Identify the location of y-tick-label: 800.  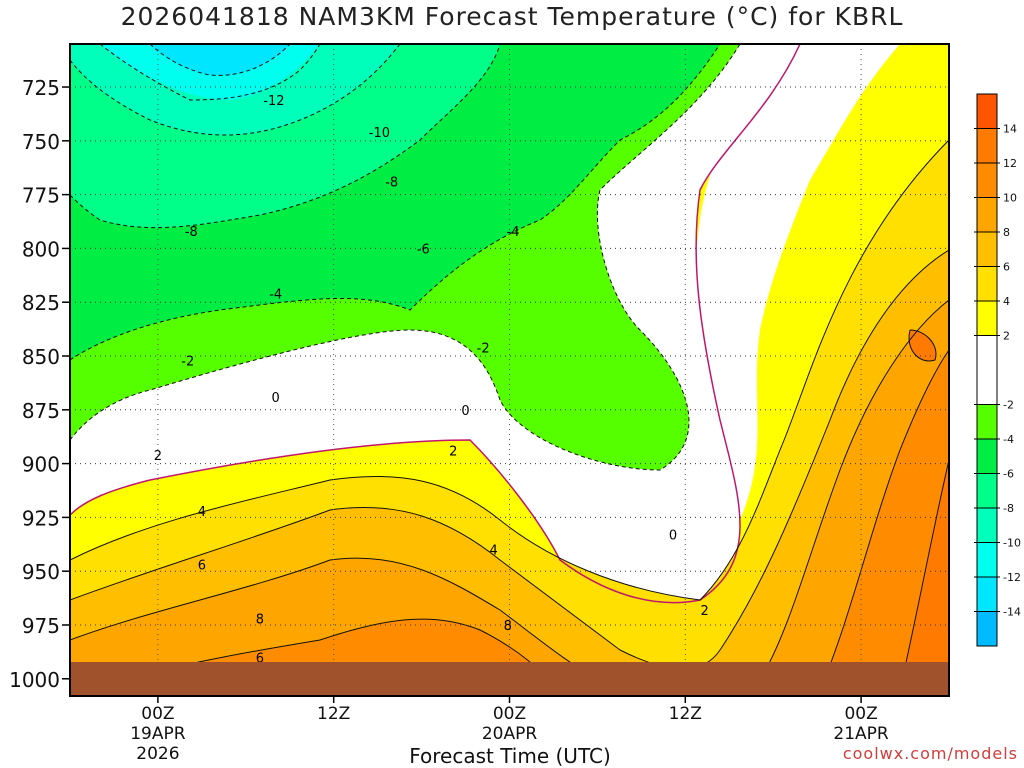
(41, 249).